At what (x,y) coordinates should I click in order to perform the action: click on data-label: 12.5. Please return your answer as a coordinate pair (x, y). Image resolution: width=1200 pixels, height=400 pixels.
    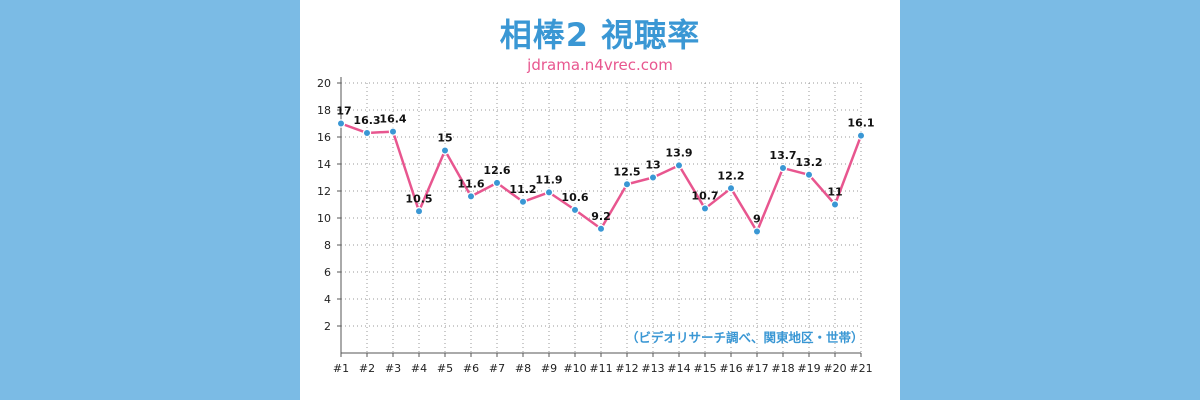
    Looking at the image, I should click on (626, 171).